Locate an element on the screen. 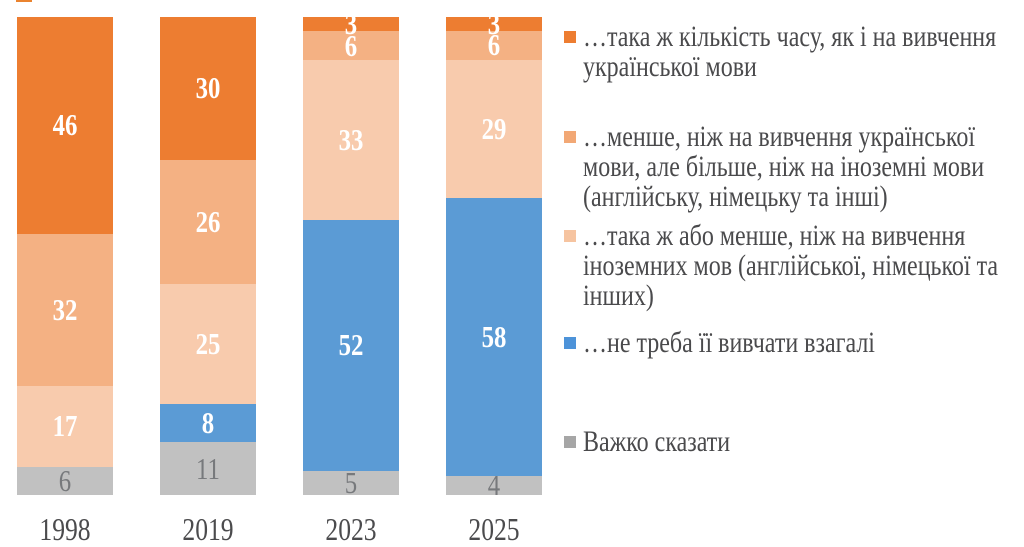  bar-segment-value-label: 11 is located at coordinates (208, 468).